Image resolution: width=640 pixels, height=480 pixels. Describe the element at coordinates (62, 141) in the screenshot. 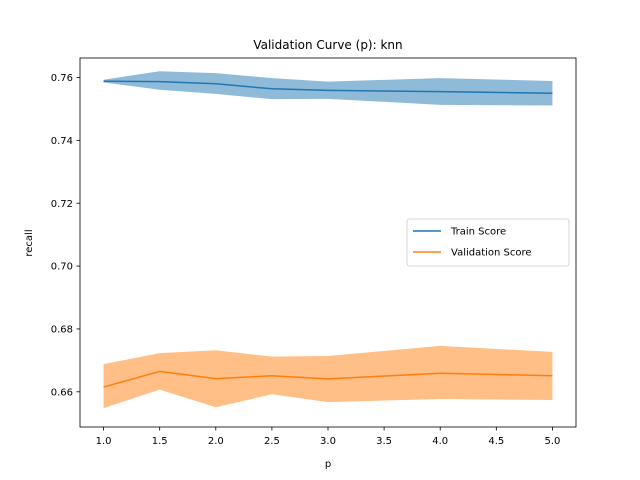

I see `y-tick-label: 0.74` at that location.